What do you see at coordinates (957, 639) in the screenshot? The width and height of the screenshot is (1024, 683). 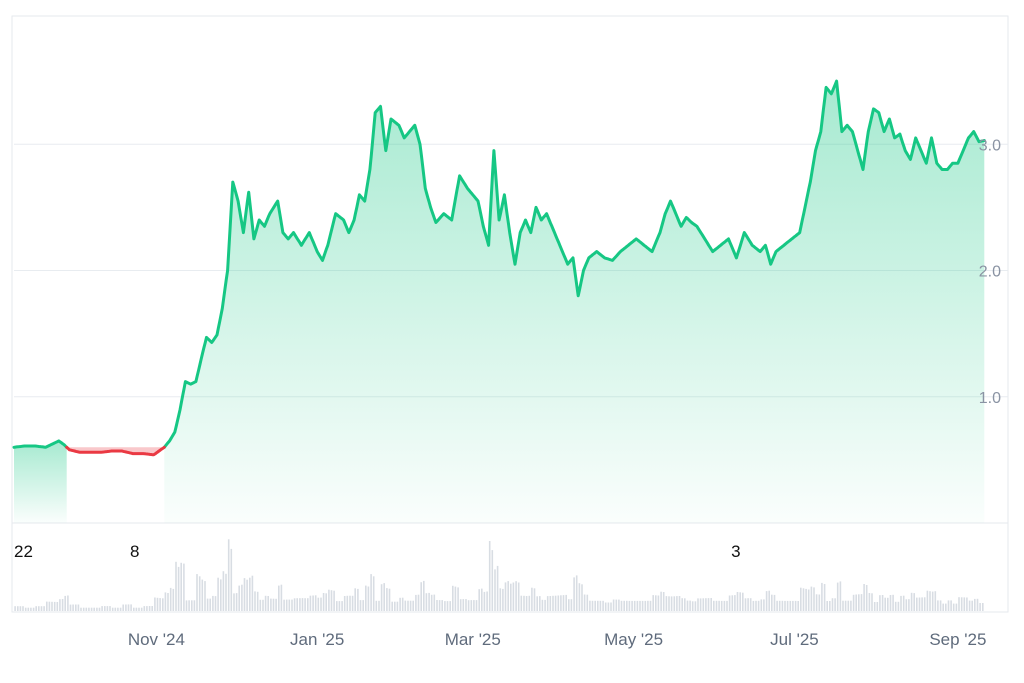 I see `x-tick-label: Sep '25` at bounding box center [957, 639].